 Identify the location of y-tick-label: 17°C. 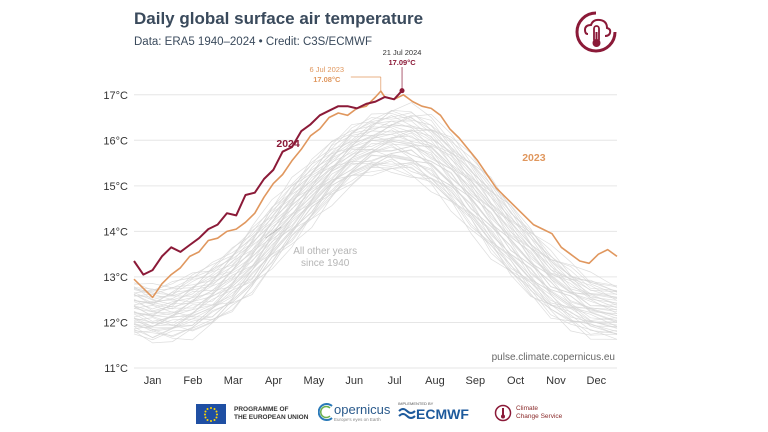
(115, 96).